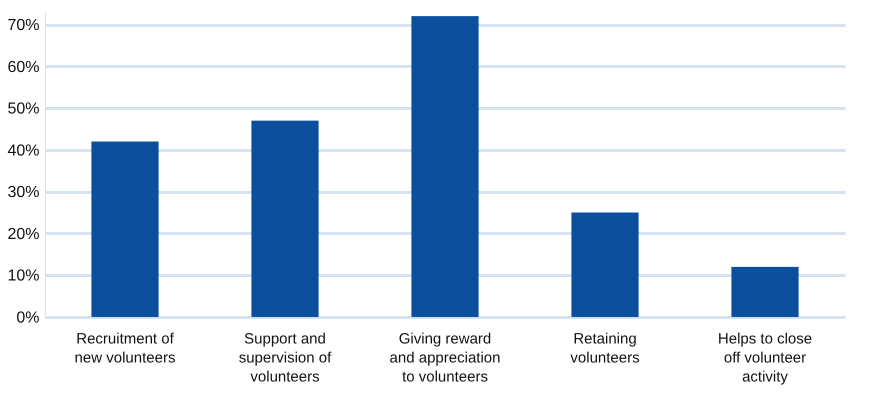 This screenshot has height=403, width=882. What do you see at coordinates (23, 151) in the screenshot?
I see `y-tick-label: 40%` at bounding box center [23, 151].